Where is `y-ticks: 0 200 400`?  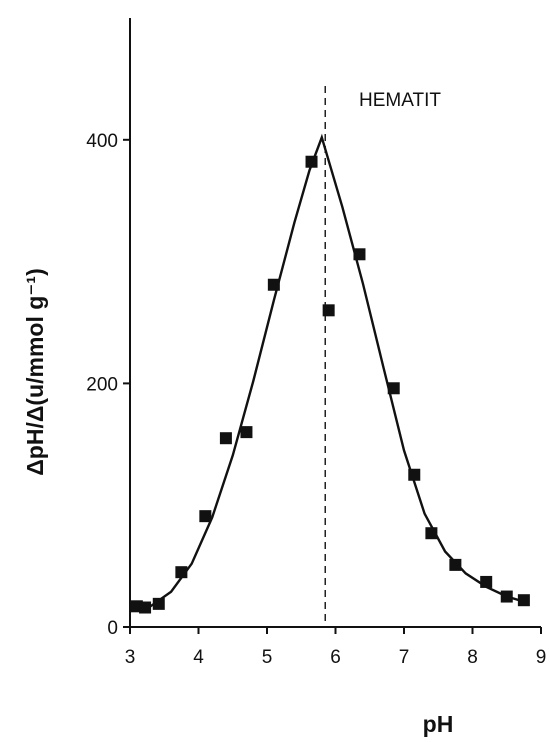
y-ticks: 0 200 400 is located at coordinates (108, 385).